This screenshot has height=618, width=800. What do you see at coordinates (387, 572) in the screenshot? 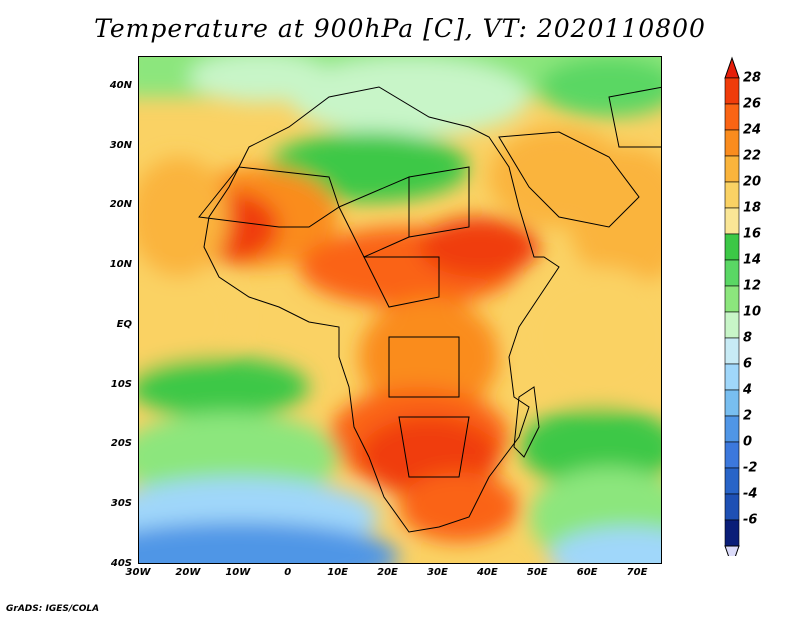
I see `lon-tick-label: 20E` at bounding box center [387, 572].